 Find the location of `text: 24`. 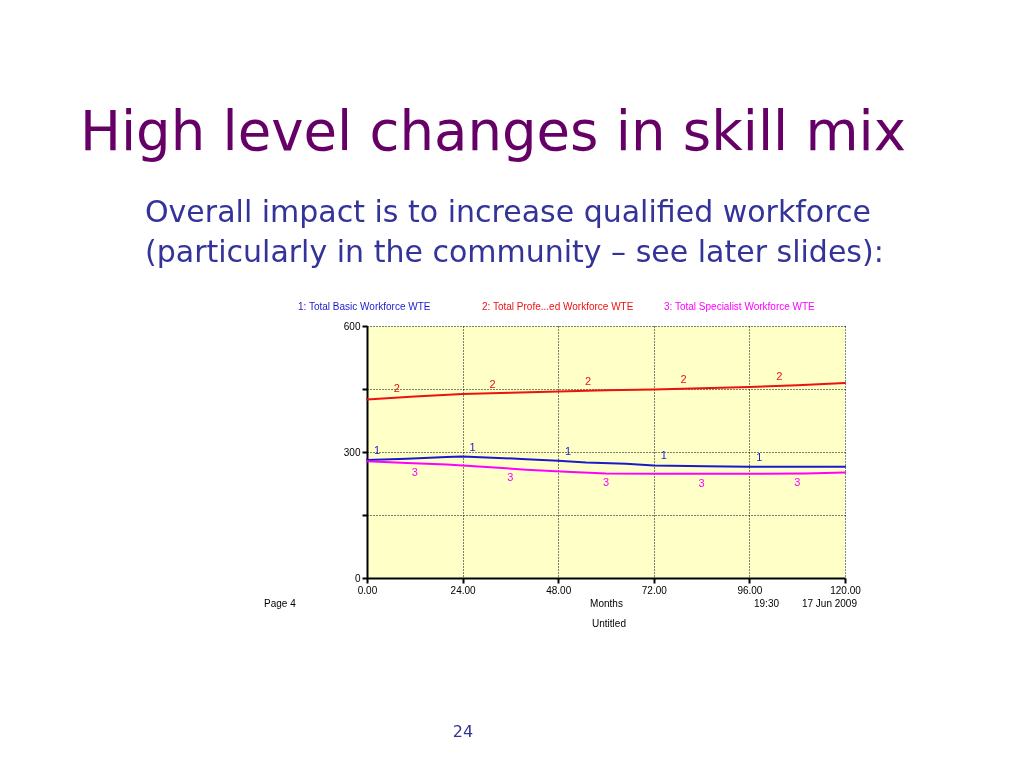

text: 24 is located at coordinates (463, 731).